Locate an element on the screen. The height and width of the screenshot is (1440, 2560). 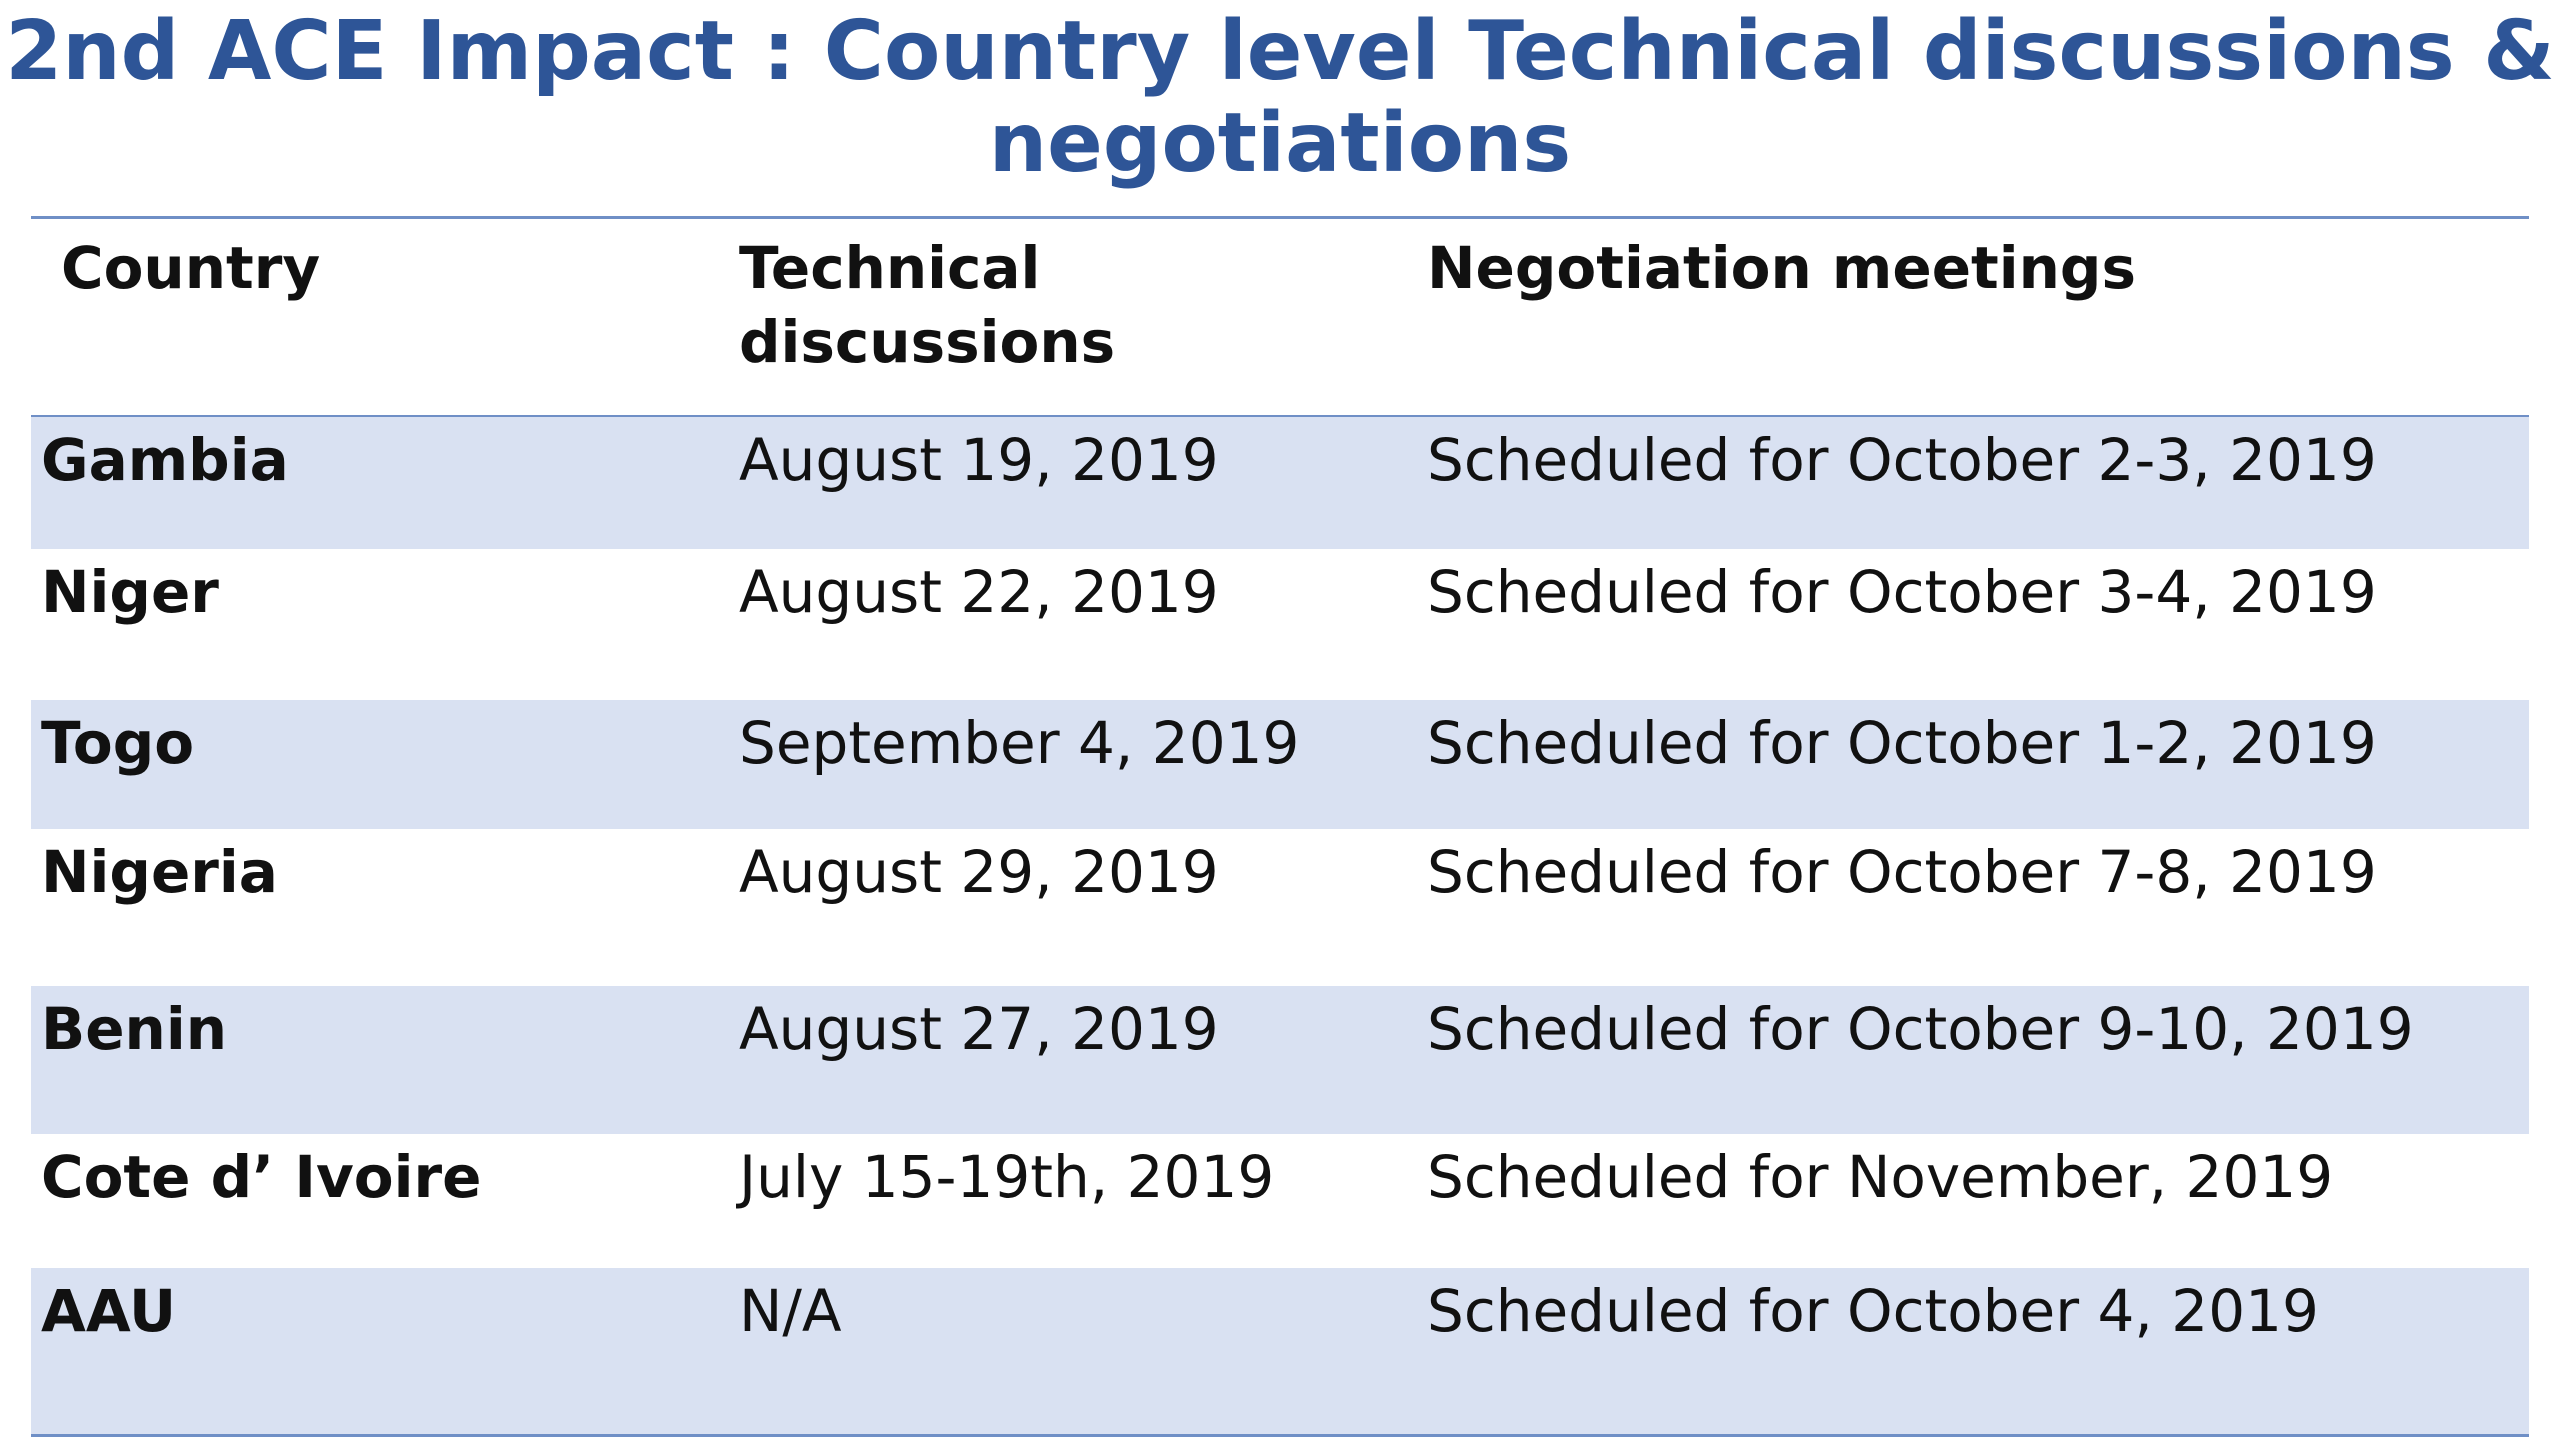
country-cell: Gambia is located at coordinates (165, 460).